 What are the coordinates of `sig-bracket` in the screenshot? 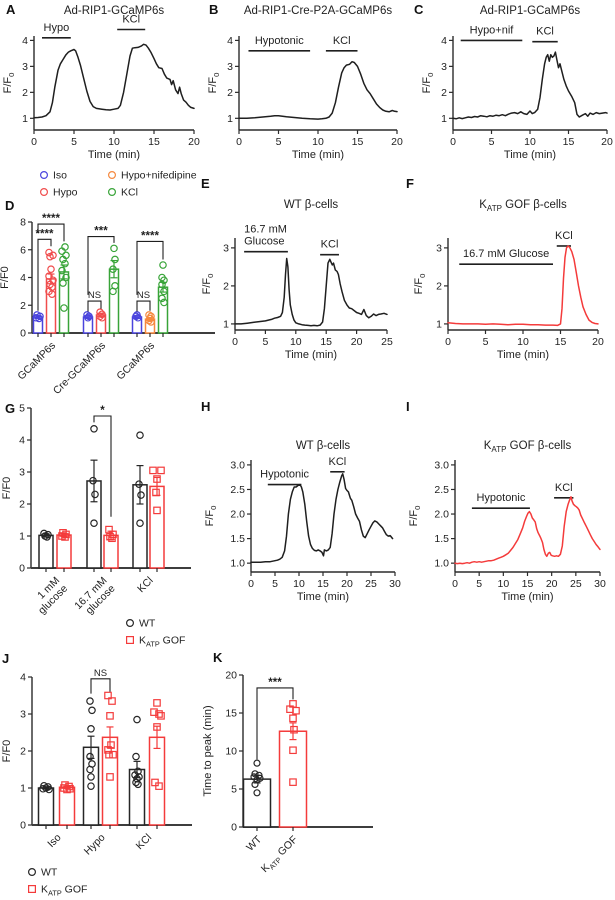 It's located at (100, 686).